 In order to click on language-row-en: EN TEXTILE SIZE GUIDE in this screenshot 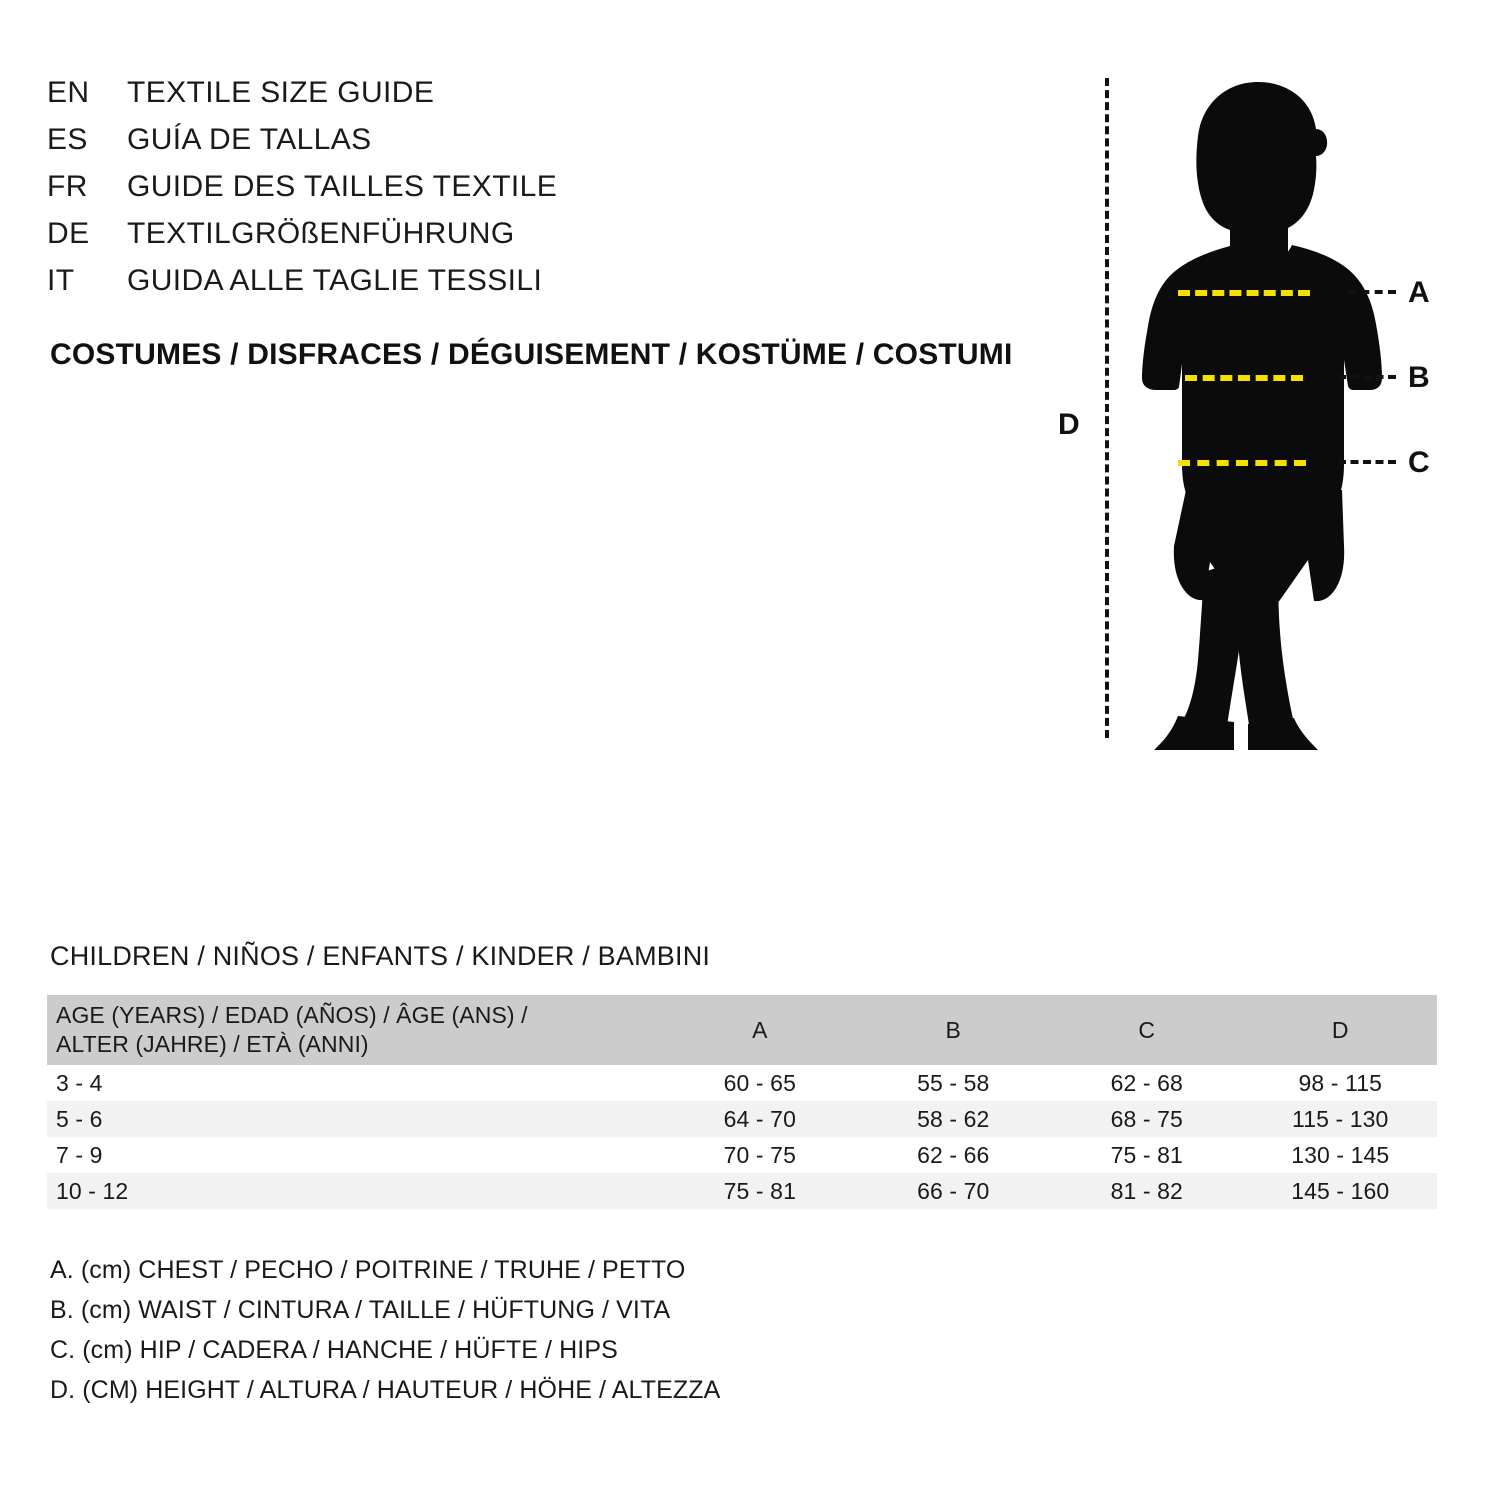, I will do `click(357, 99)`.